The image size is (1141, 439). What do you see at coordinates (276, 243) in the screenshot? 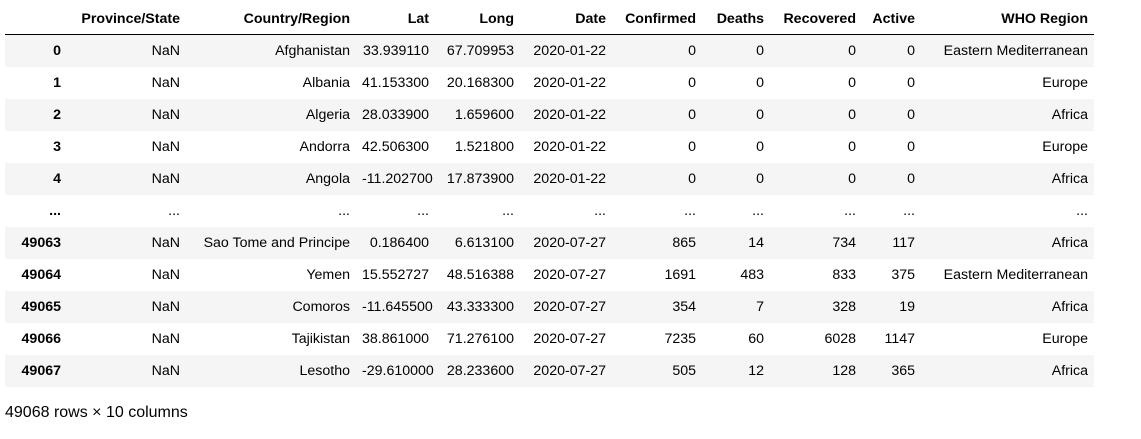
I see `table-cell: Sao Tome and Principe` at bounding box center [276, 243].